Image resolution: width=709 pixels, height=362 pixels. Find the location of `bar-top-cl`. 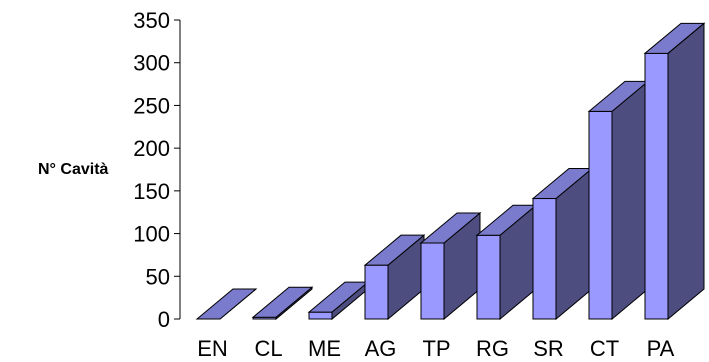

bar-top-cl is located at coordinates (282, 302).